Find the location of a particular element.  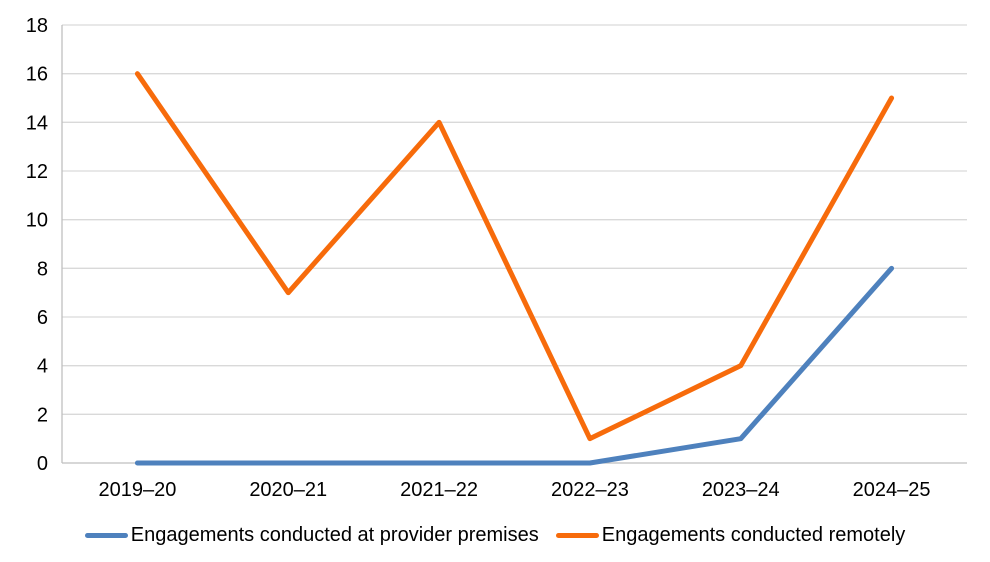

legend-item-remotely: Engagements conducted remotely is located at coordinates (730, 535).